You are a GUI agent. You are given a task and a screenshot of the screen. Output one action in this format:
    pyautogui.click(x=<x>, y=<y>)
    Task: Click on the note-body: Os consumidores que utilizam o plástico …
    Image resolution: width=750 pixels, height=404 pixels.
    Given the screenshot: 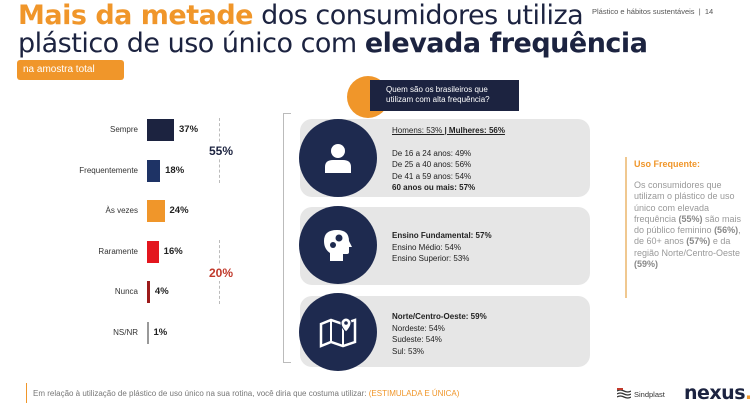 What is the action you would take?
    pyautogui.click(x=688, y=225)
    